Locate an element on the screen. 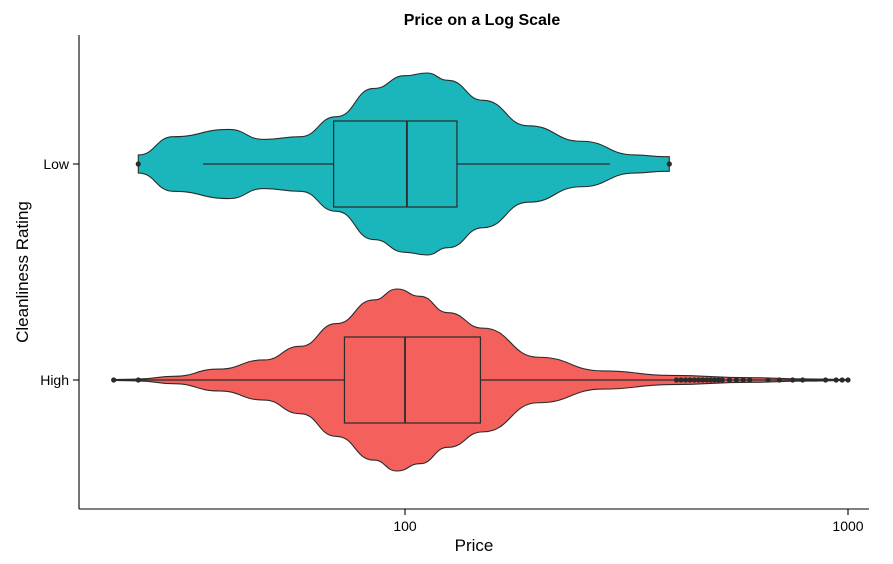 The image size is (893, 564). x-tick-label-1000: 1000 is located at coordinates (847, 526).